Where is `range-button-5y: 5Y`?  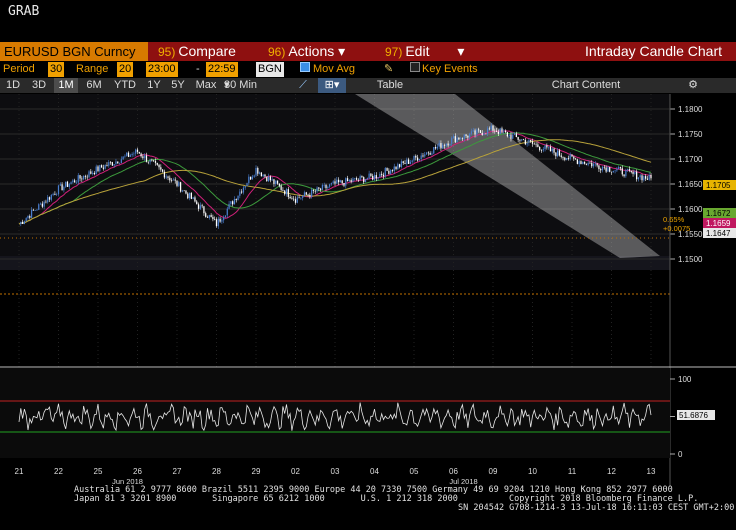
range-button-5y: 5Y is located at coordinates (178, 85).